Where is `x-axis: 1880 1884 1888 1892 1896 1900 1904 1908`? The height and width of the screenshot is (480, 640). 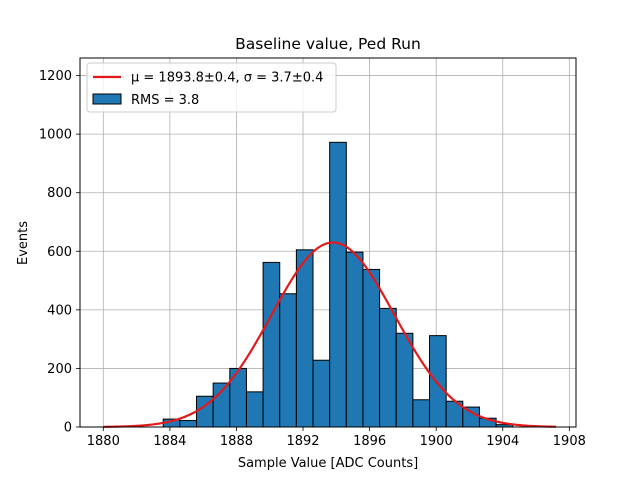
x-axis: 1880 1884 1888 1892 1896 1900 1904 1908 is located at coordinates (336, 438).